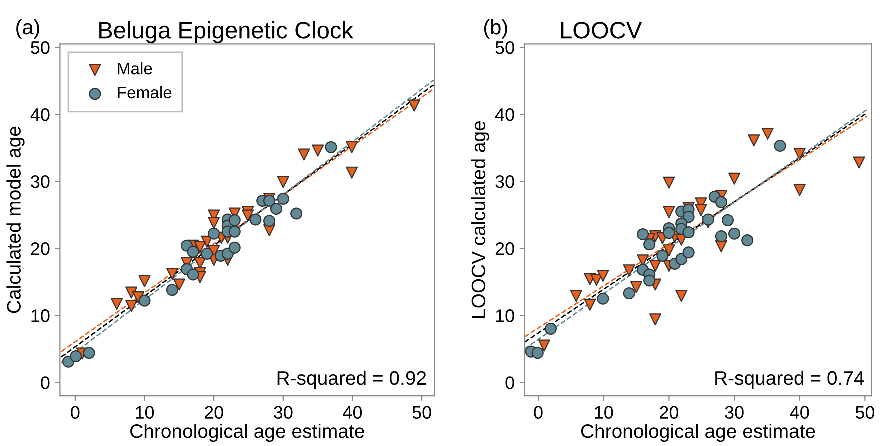 This screenshot has height=446, width=885. I want to click on annotation: R-squared = 0.92, so click(352, 380).